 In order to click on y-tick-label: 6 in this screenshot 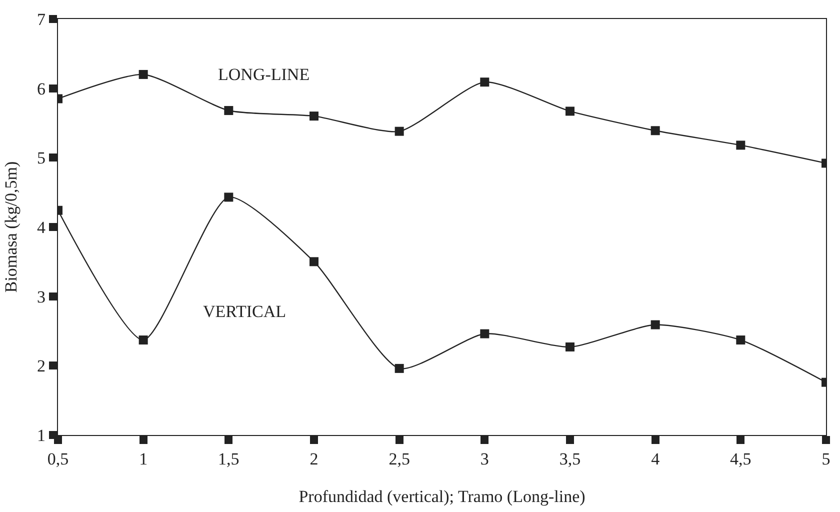, I will do `click(41, 88)`.